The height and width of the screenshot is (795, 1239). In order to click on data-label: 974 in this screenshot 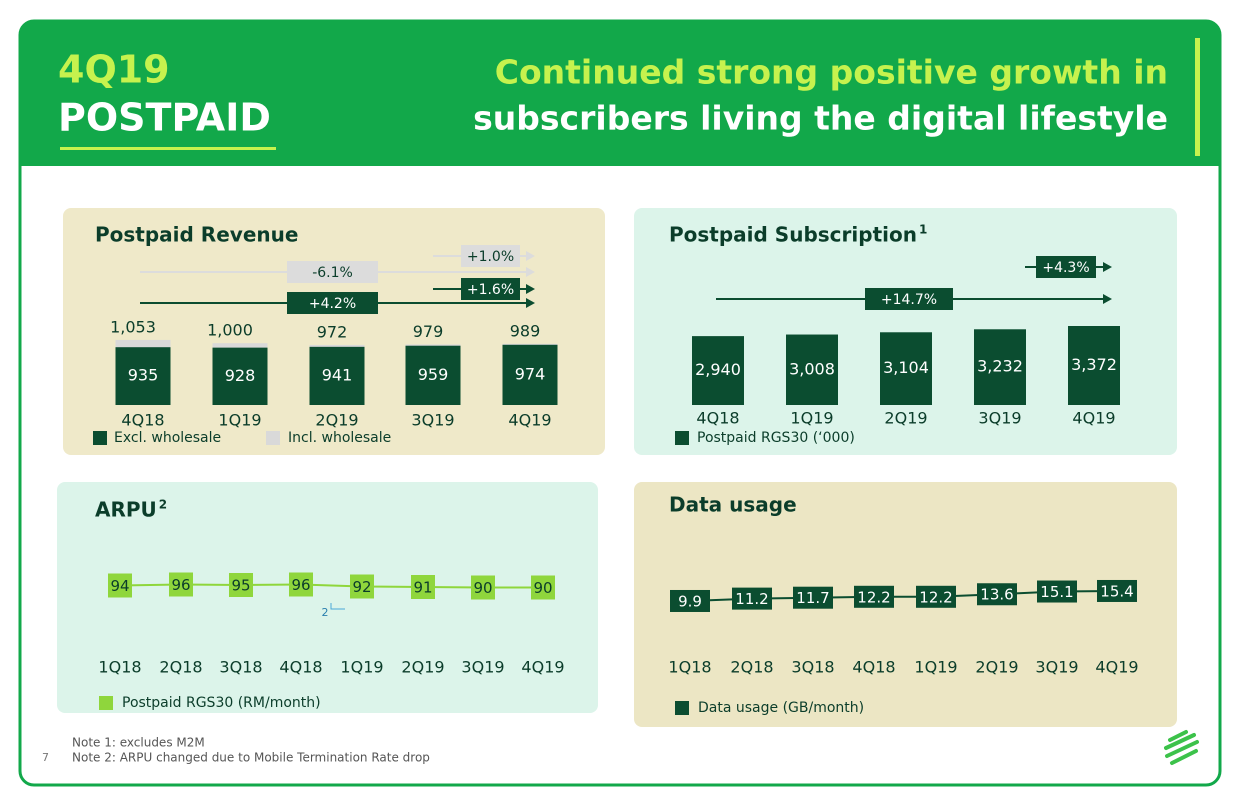, I will do `click(530, 373)`.